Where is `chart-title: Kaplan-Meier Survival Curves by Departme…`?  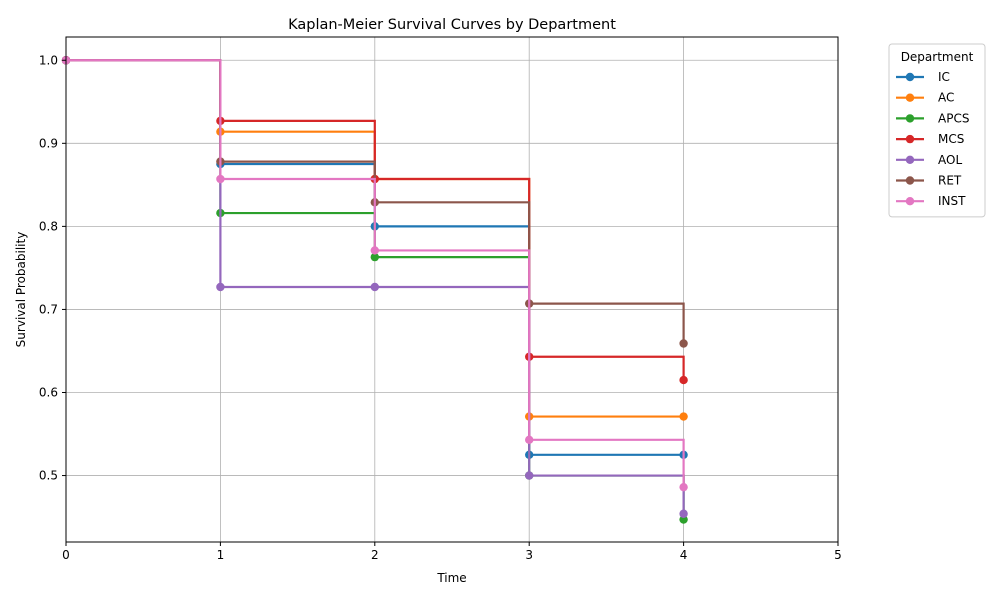
chart-title: Kaplan-Meier Survival Curves by Departme… is located at coordinates (452, 25).